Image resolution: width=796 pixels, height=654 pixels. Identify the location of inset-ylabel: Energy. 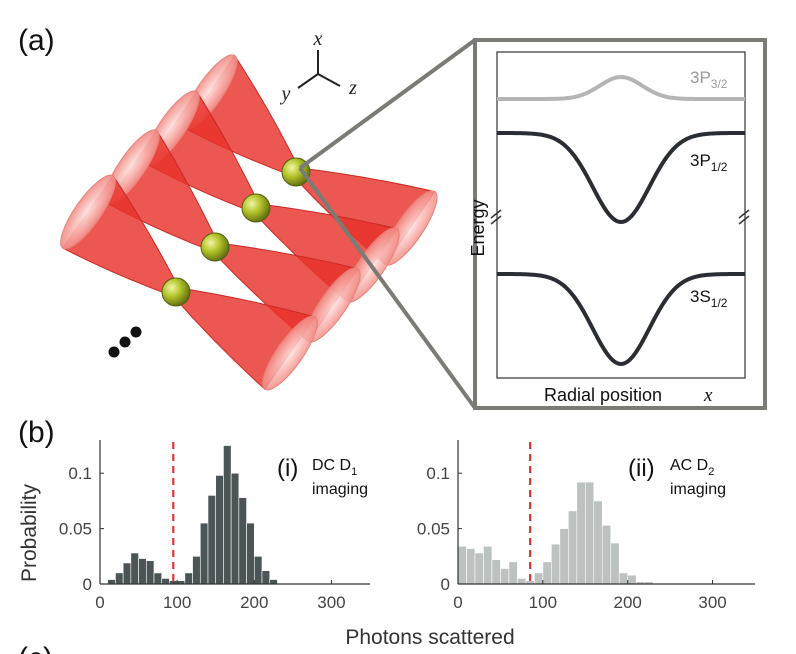
(478, 227).